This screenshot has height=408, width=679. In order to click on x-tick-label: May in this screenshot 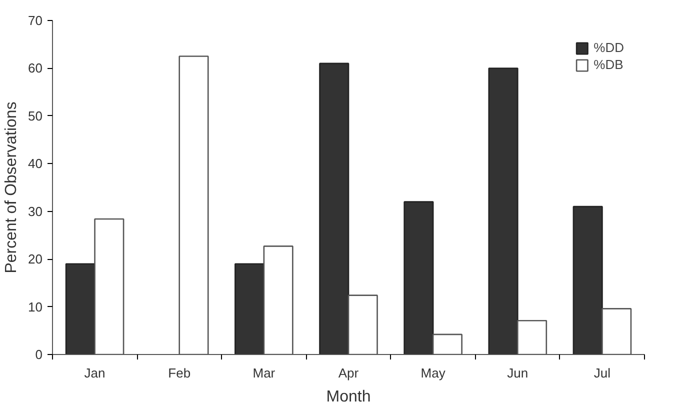, I will do `click(433, 373)`.